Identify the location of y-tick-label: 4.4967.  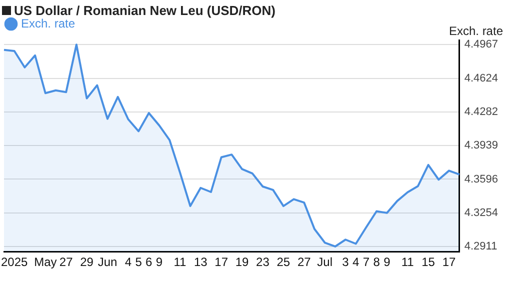
(481, 44).